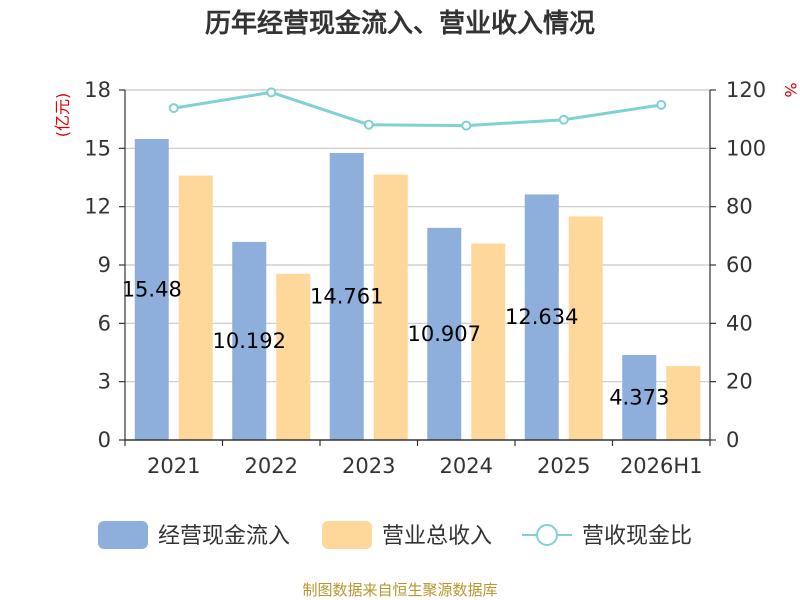 Image resolution: width=800 pixels, height=600 pixels. I want to click on ratio-line-path, so click(417, 109).